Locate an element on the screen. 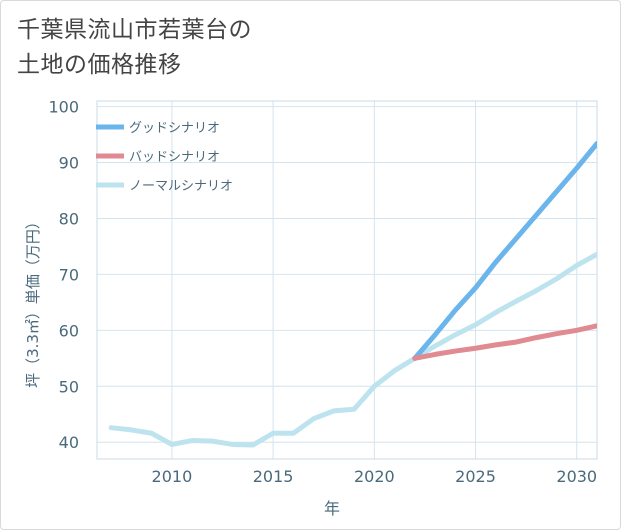  x-tick-label-2020: 2020 is located at coordinates (374, 476).